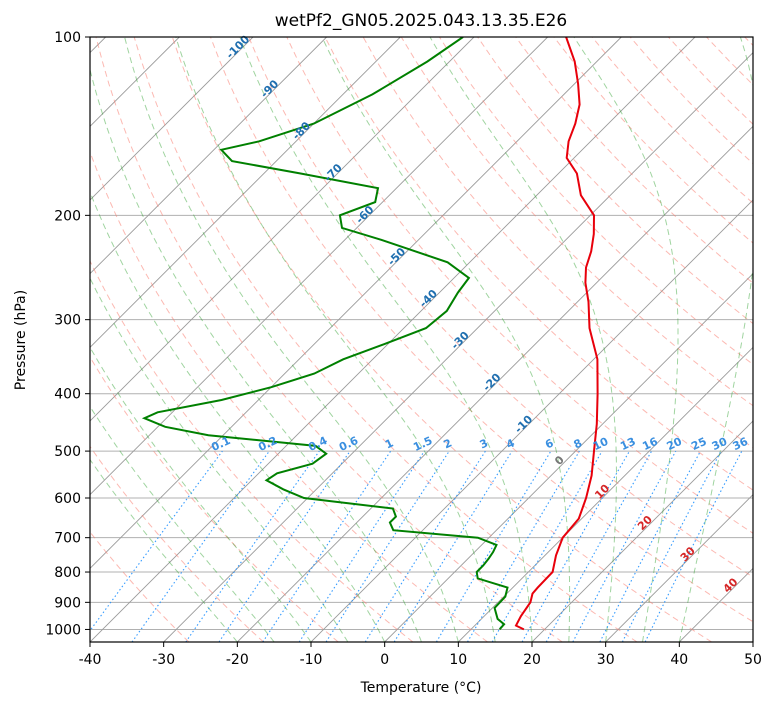  What do you see at coordinates (627, 444) in the screenshot?
I see `mixing-ratio-label: 13` at bounding box center [627, 444].